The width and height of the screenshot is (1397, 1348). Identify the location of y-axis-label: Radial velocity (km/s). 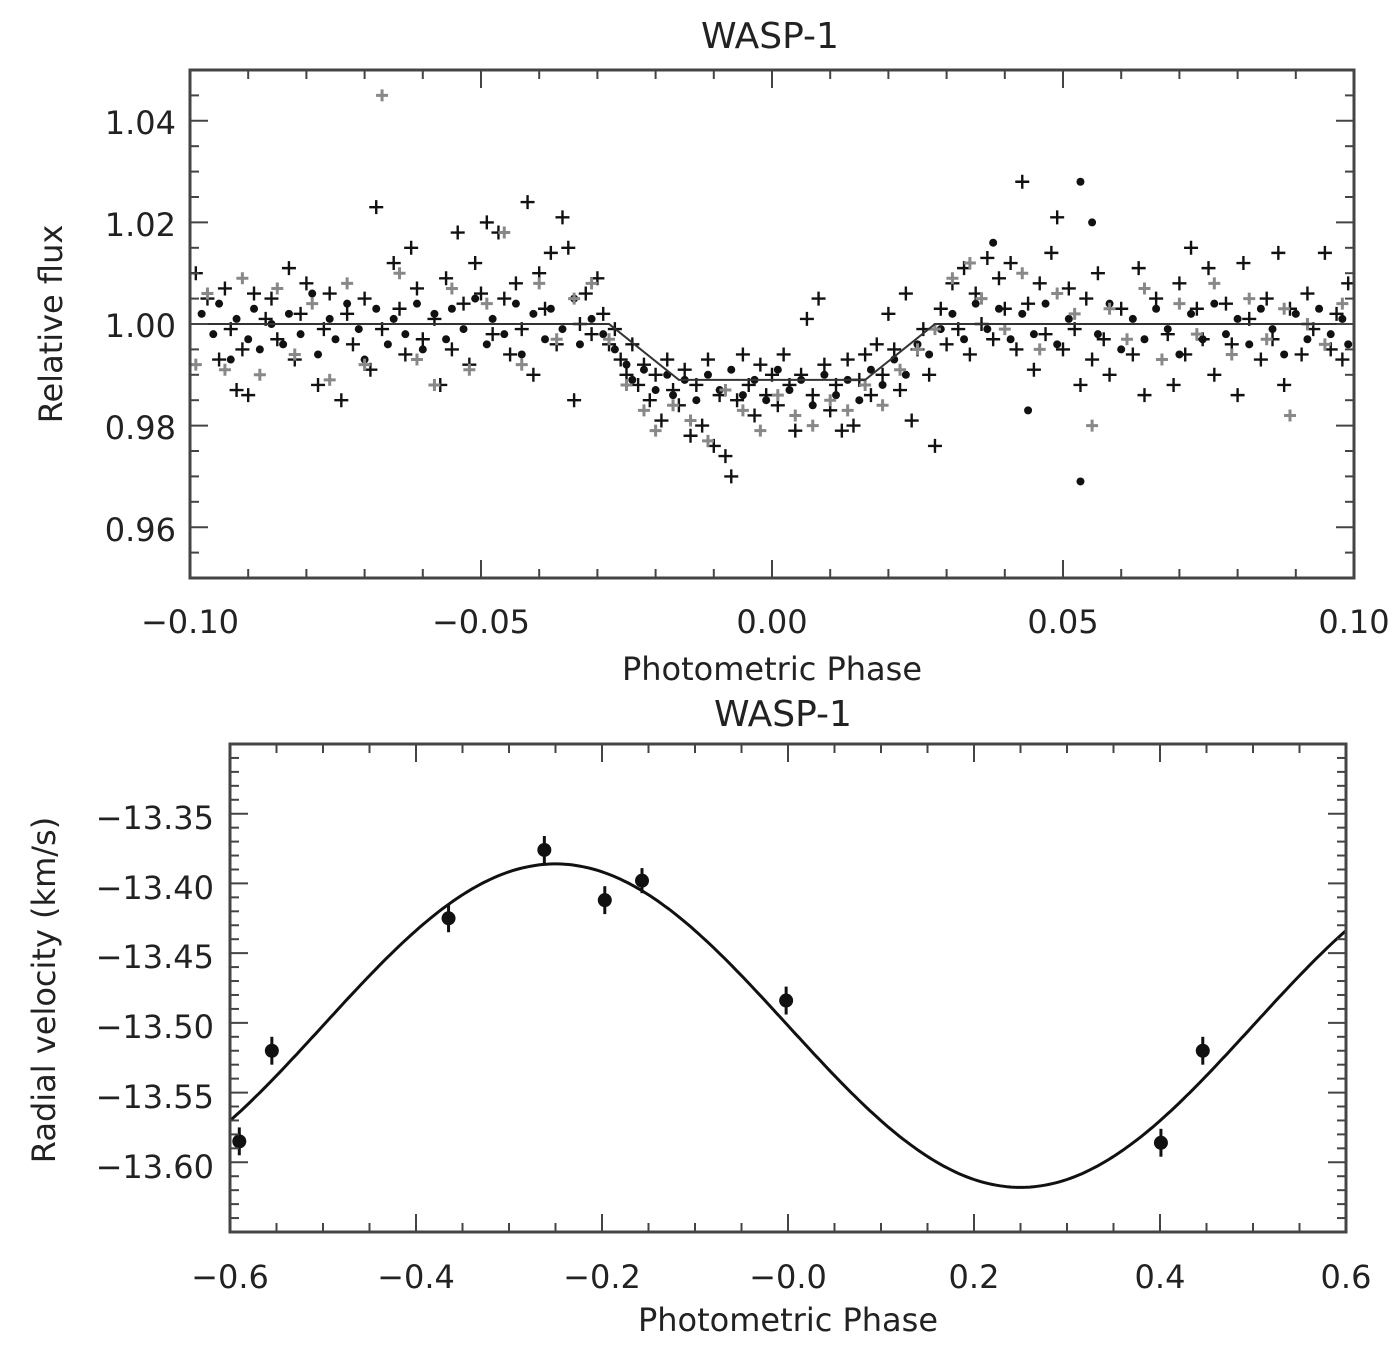
(44, 990).